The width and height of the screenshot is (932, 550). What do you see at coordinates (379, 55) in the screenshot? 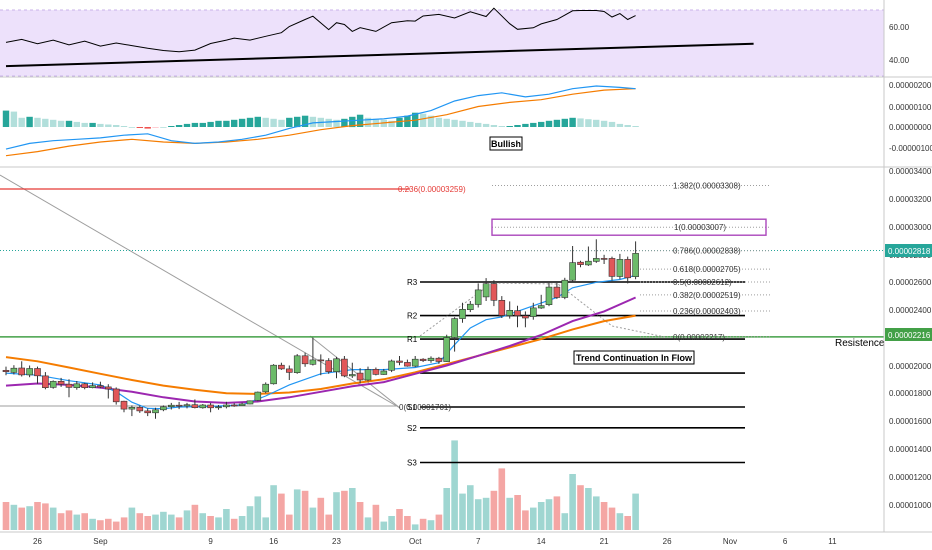
I see `rsi-trendline` at bounding box center [379, 55].